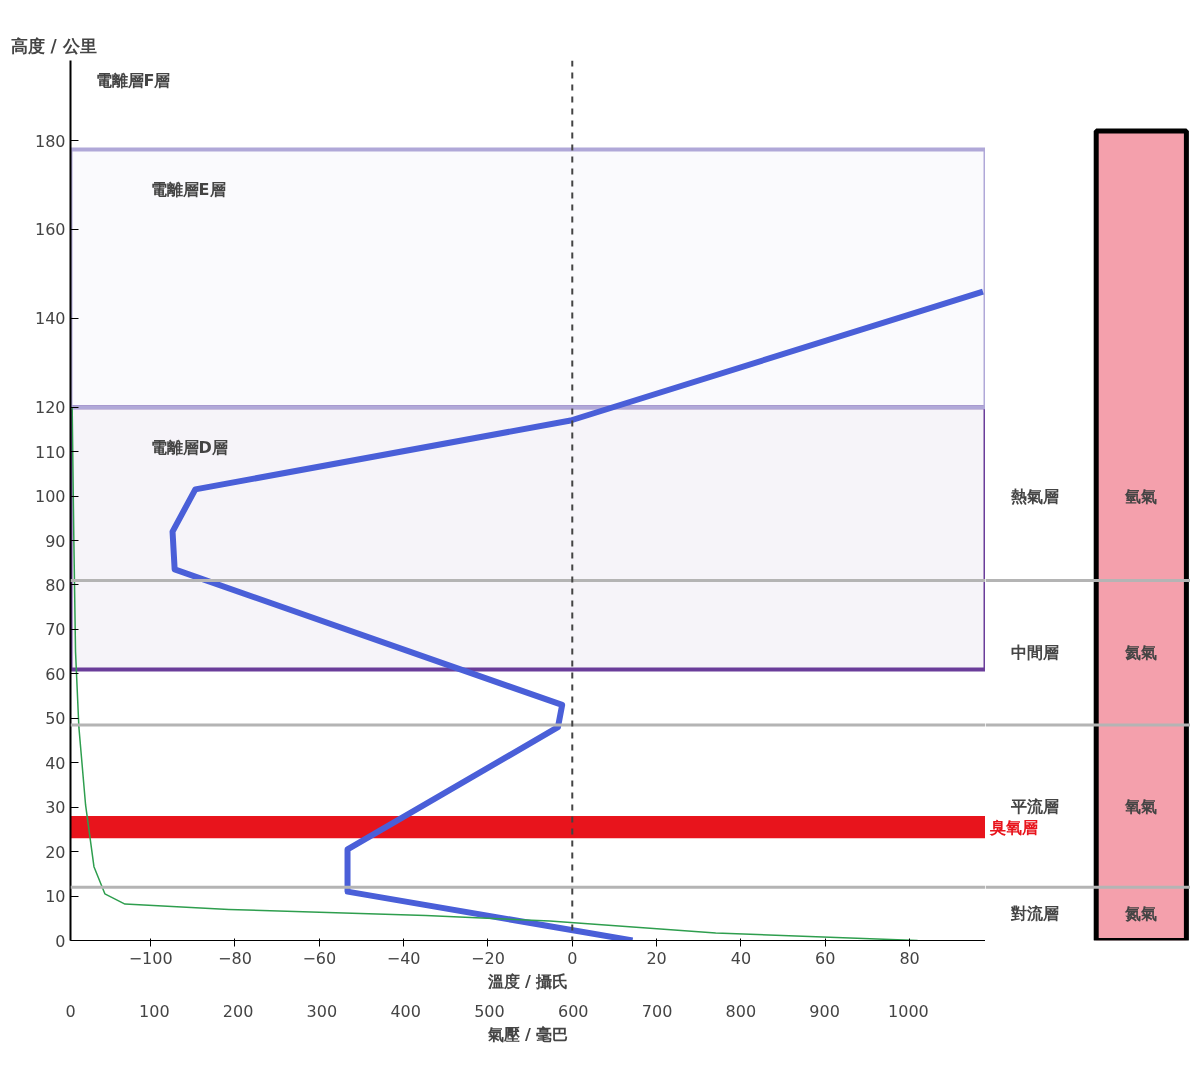 The width and height of the screenshot is (1200, 1084). Describe the element at coordinates (1013, 827) in the screenshot. I see `band-label: 臭氧層` at that location.